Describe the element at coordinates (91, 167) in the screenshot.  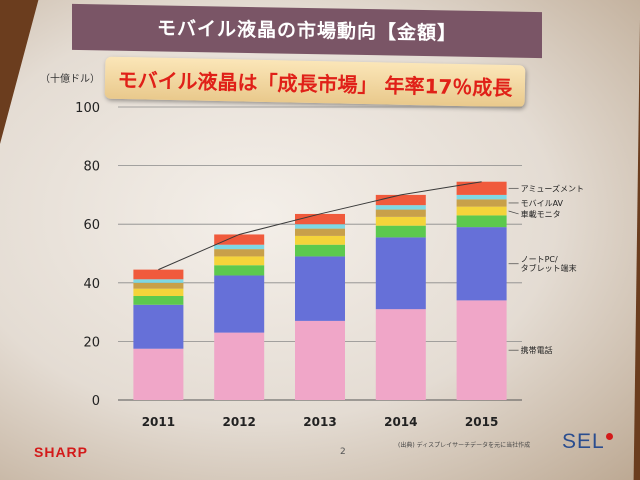
I see `y-tick-label: 80` at that location.